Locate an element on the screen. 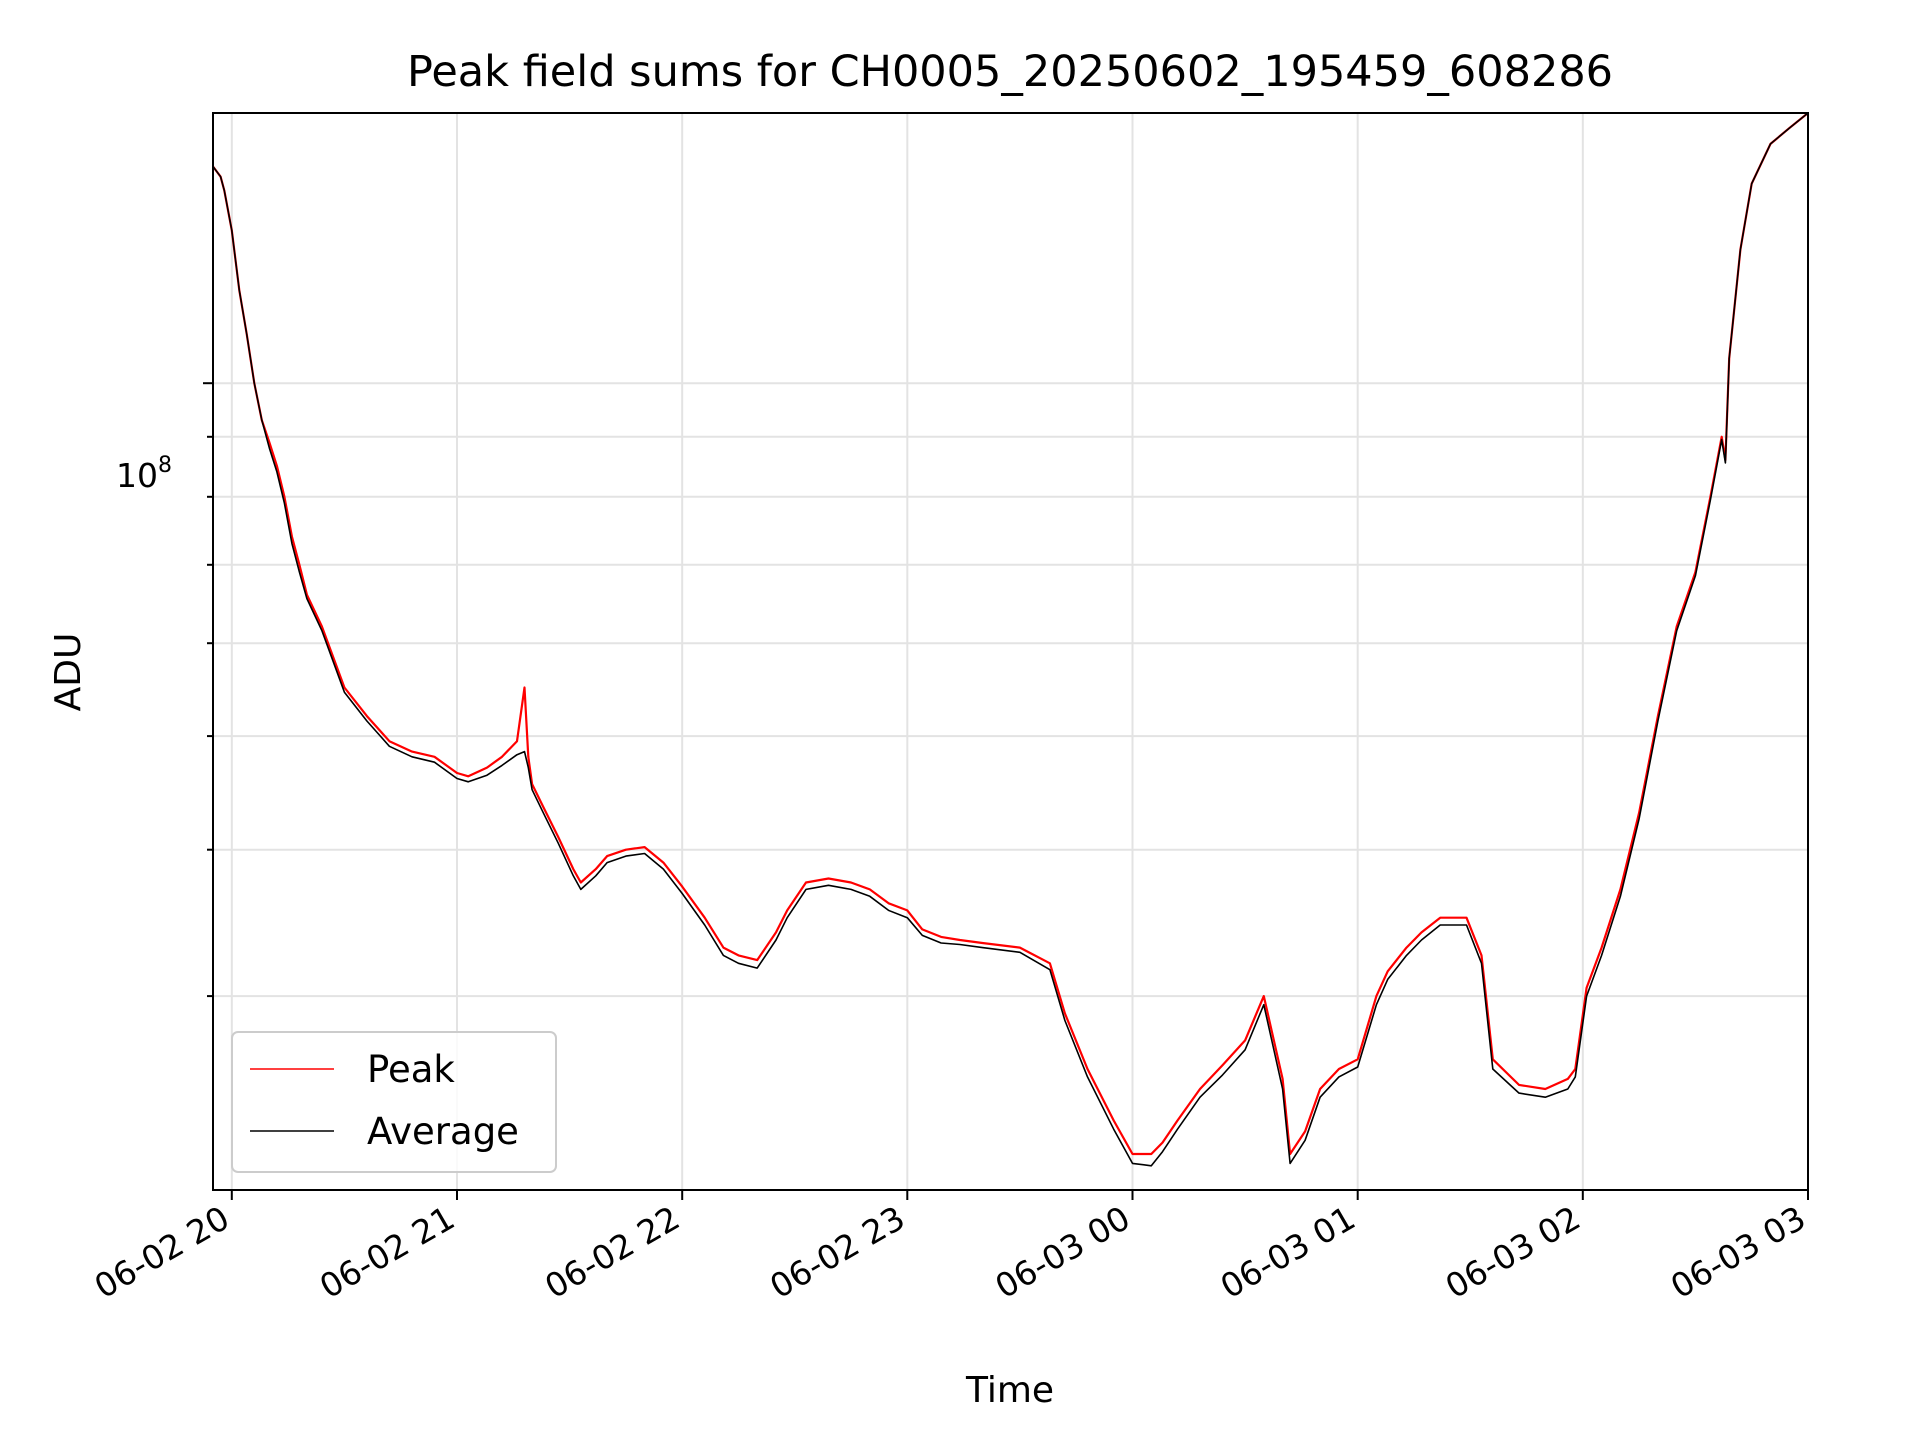 This screenshot has height=1440, width=1920. legend-box is located at coordinates (394, 1102).